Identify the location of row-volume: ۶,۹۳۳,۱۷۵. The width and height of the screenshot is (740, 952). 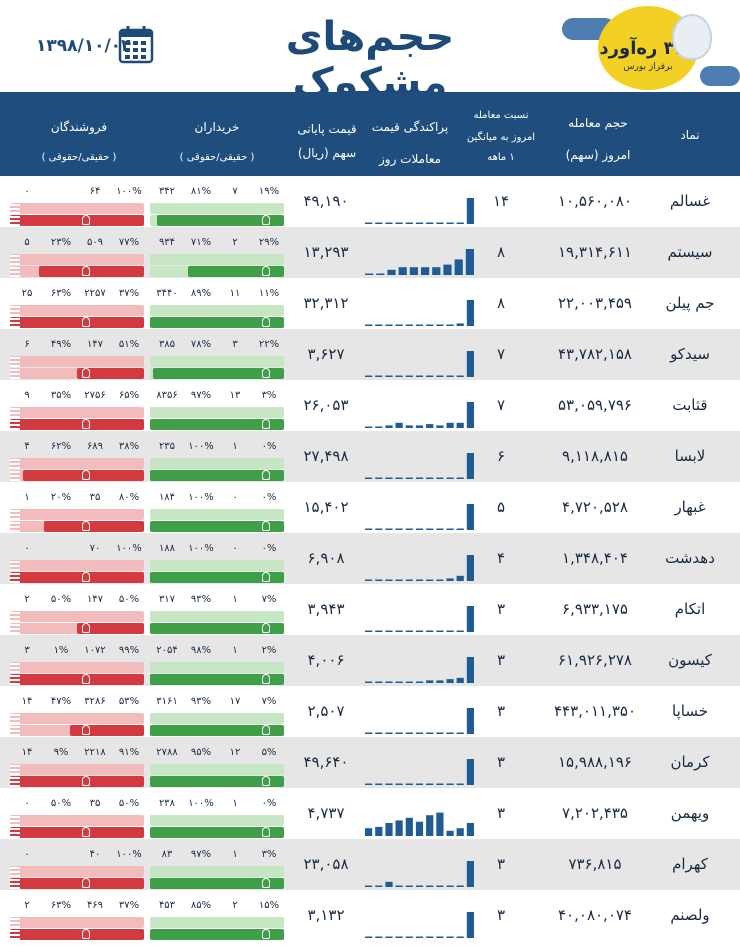
(595, 609).